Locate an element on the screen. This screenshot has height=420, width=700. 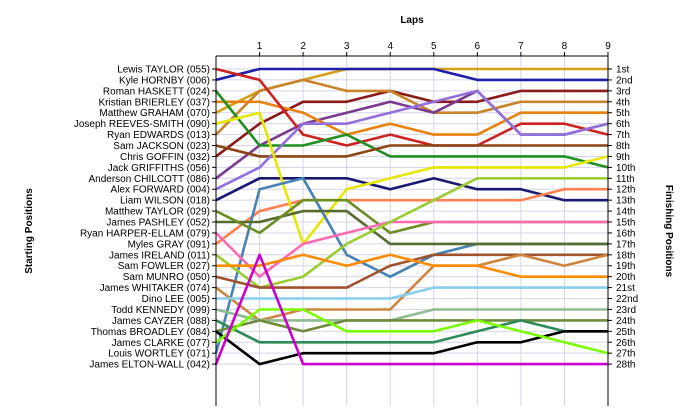
finishing-position-label: 27th is located at coordinates (625, 354).